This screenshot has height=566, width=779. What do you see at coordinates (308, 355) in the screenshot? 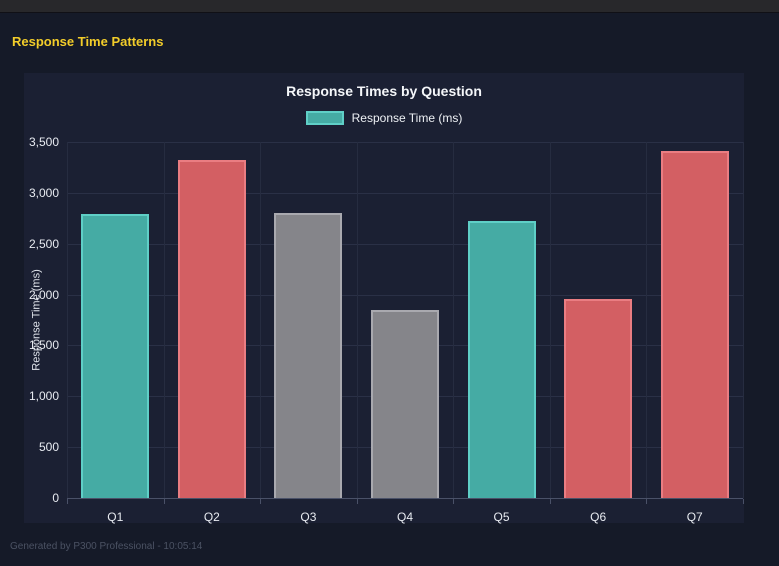
I see `bar-q3` at bounding box center [308, 355].